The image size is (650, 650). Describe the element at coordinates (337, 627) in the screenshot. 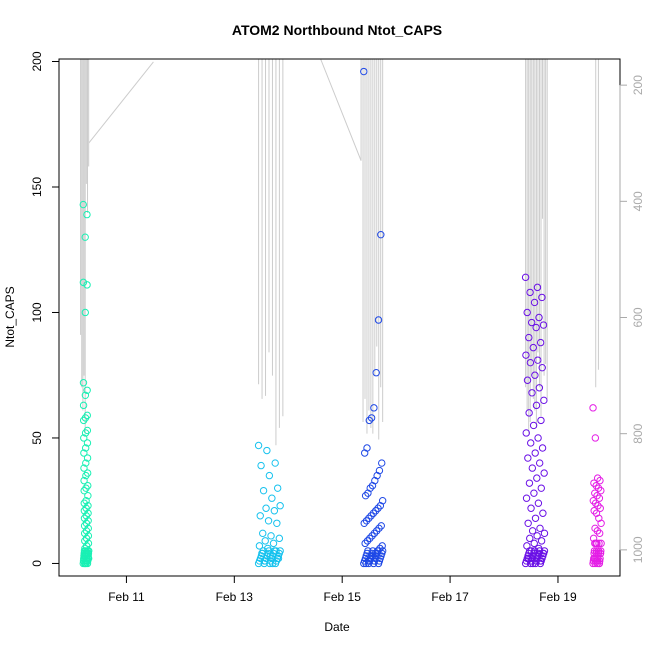

I see `x-axis-label: Date` at that location.